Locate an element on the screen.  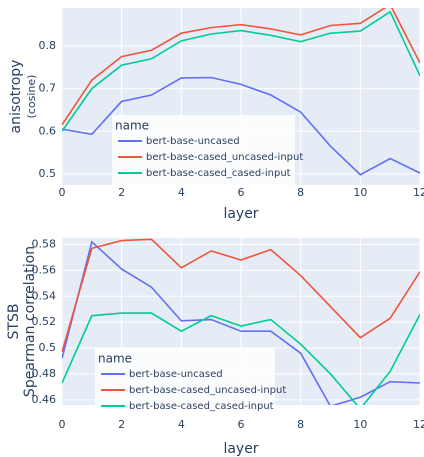
y-tick-label: 0.58 is located at coordinates (44, 243).